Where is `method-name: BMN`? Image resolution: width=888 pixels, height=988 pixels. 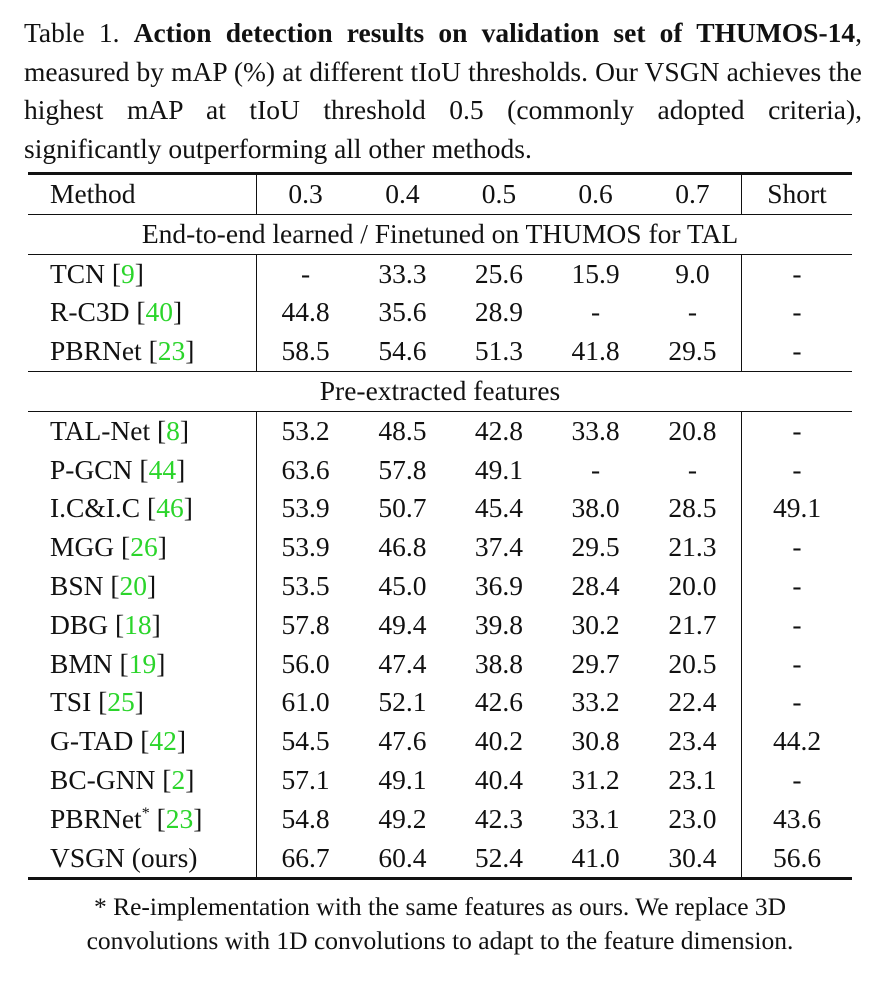
method-name: BMN is located at coordinates (81, 663).